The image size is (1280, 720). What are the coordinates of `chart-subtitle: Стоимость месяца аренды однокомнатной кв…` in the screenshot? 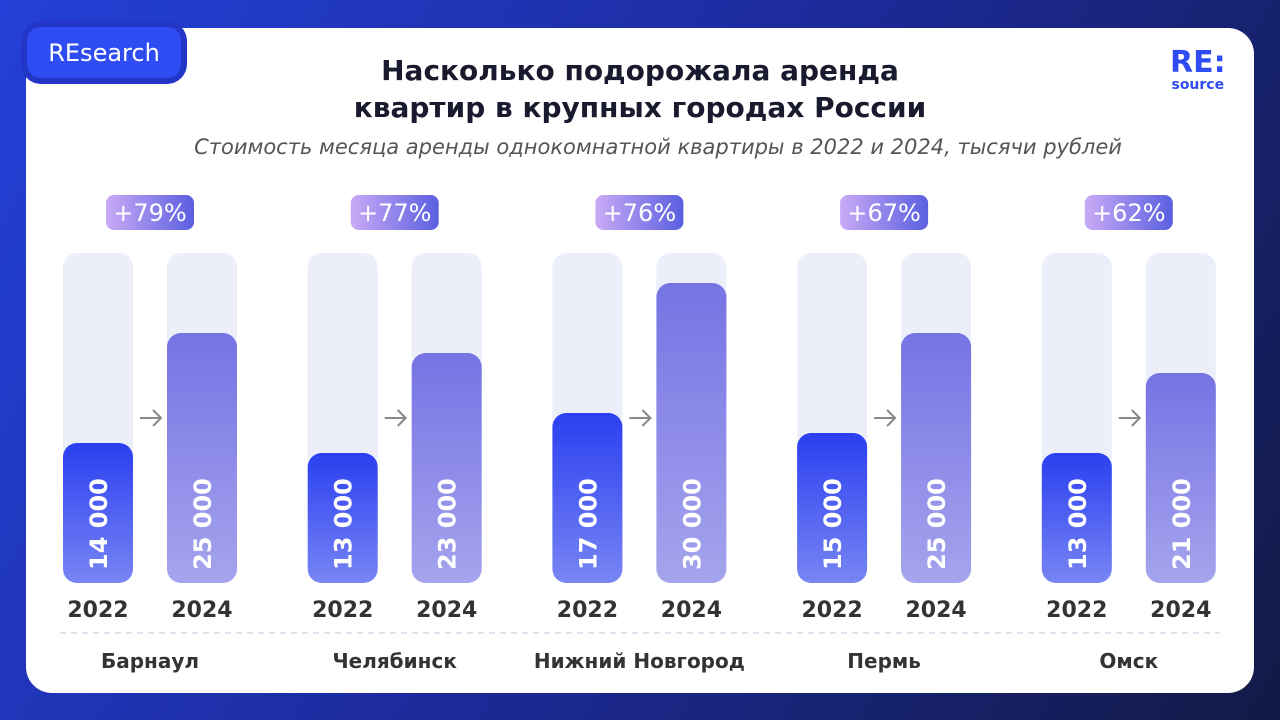 It's located at (658, 147).